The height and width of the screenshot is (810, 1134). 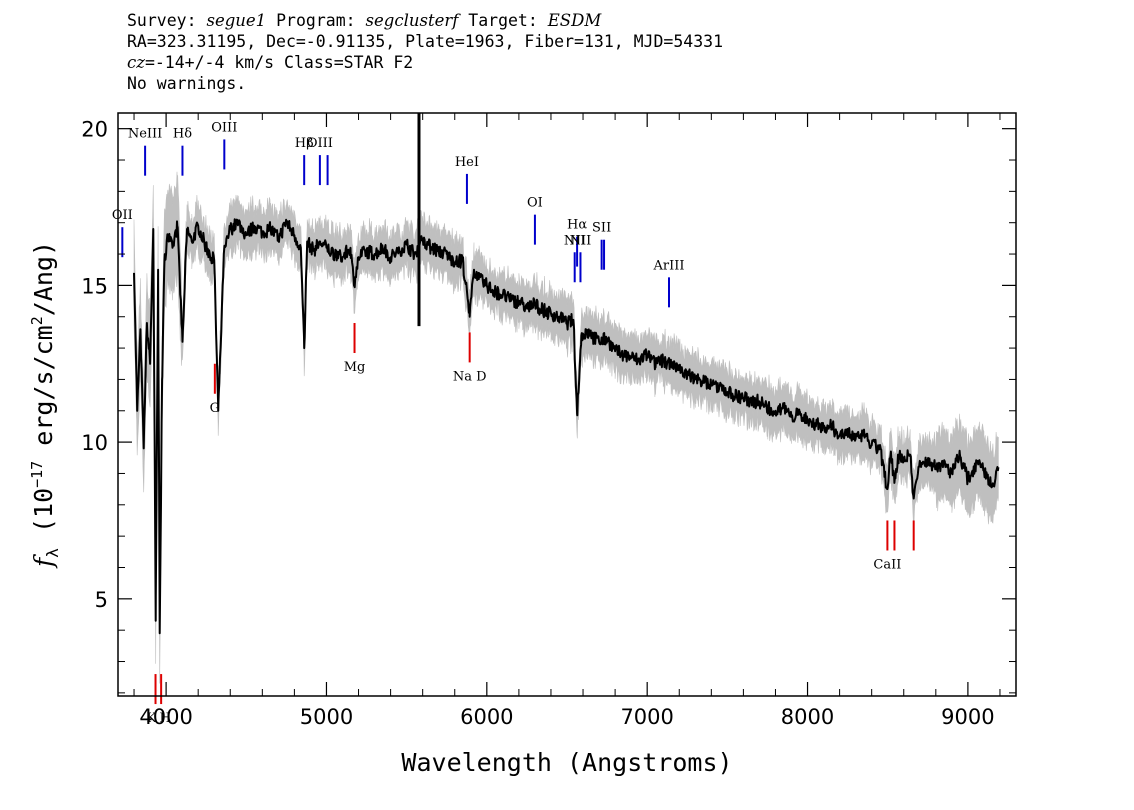 What do you see at coordinates (887, 564) in the screenshot?
I see `absorption-line-label: CaII` at bounding box center [887, 564].